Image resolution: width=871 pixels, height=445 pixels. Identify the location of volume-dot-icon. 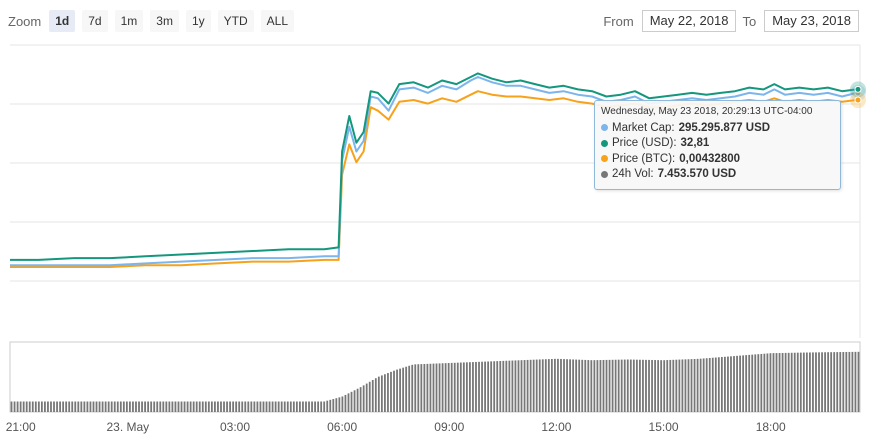
(604, 174).